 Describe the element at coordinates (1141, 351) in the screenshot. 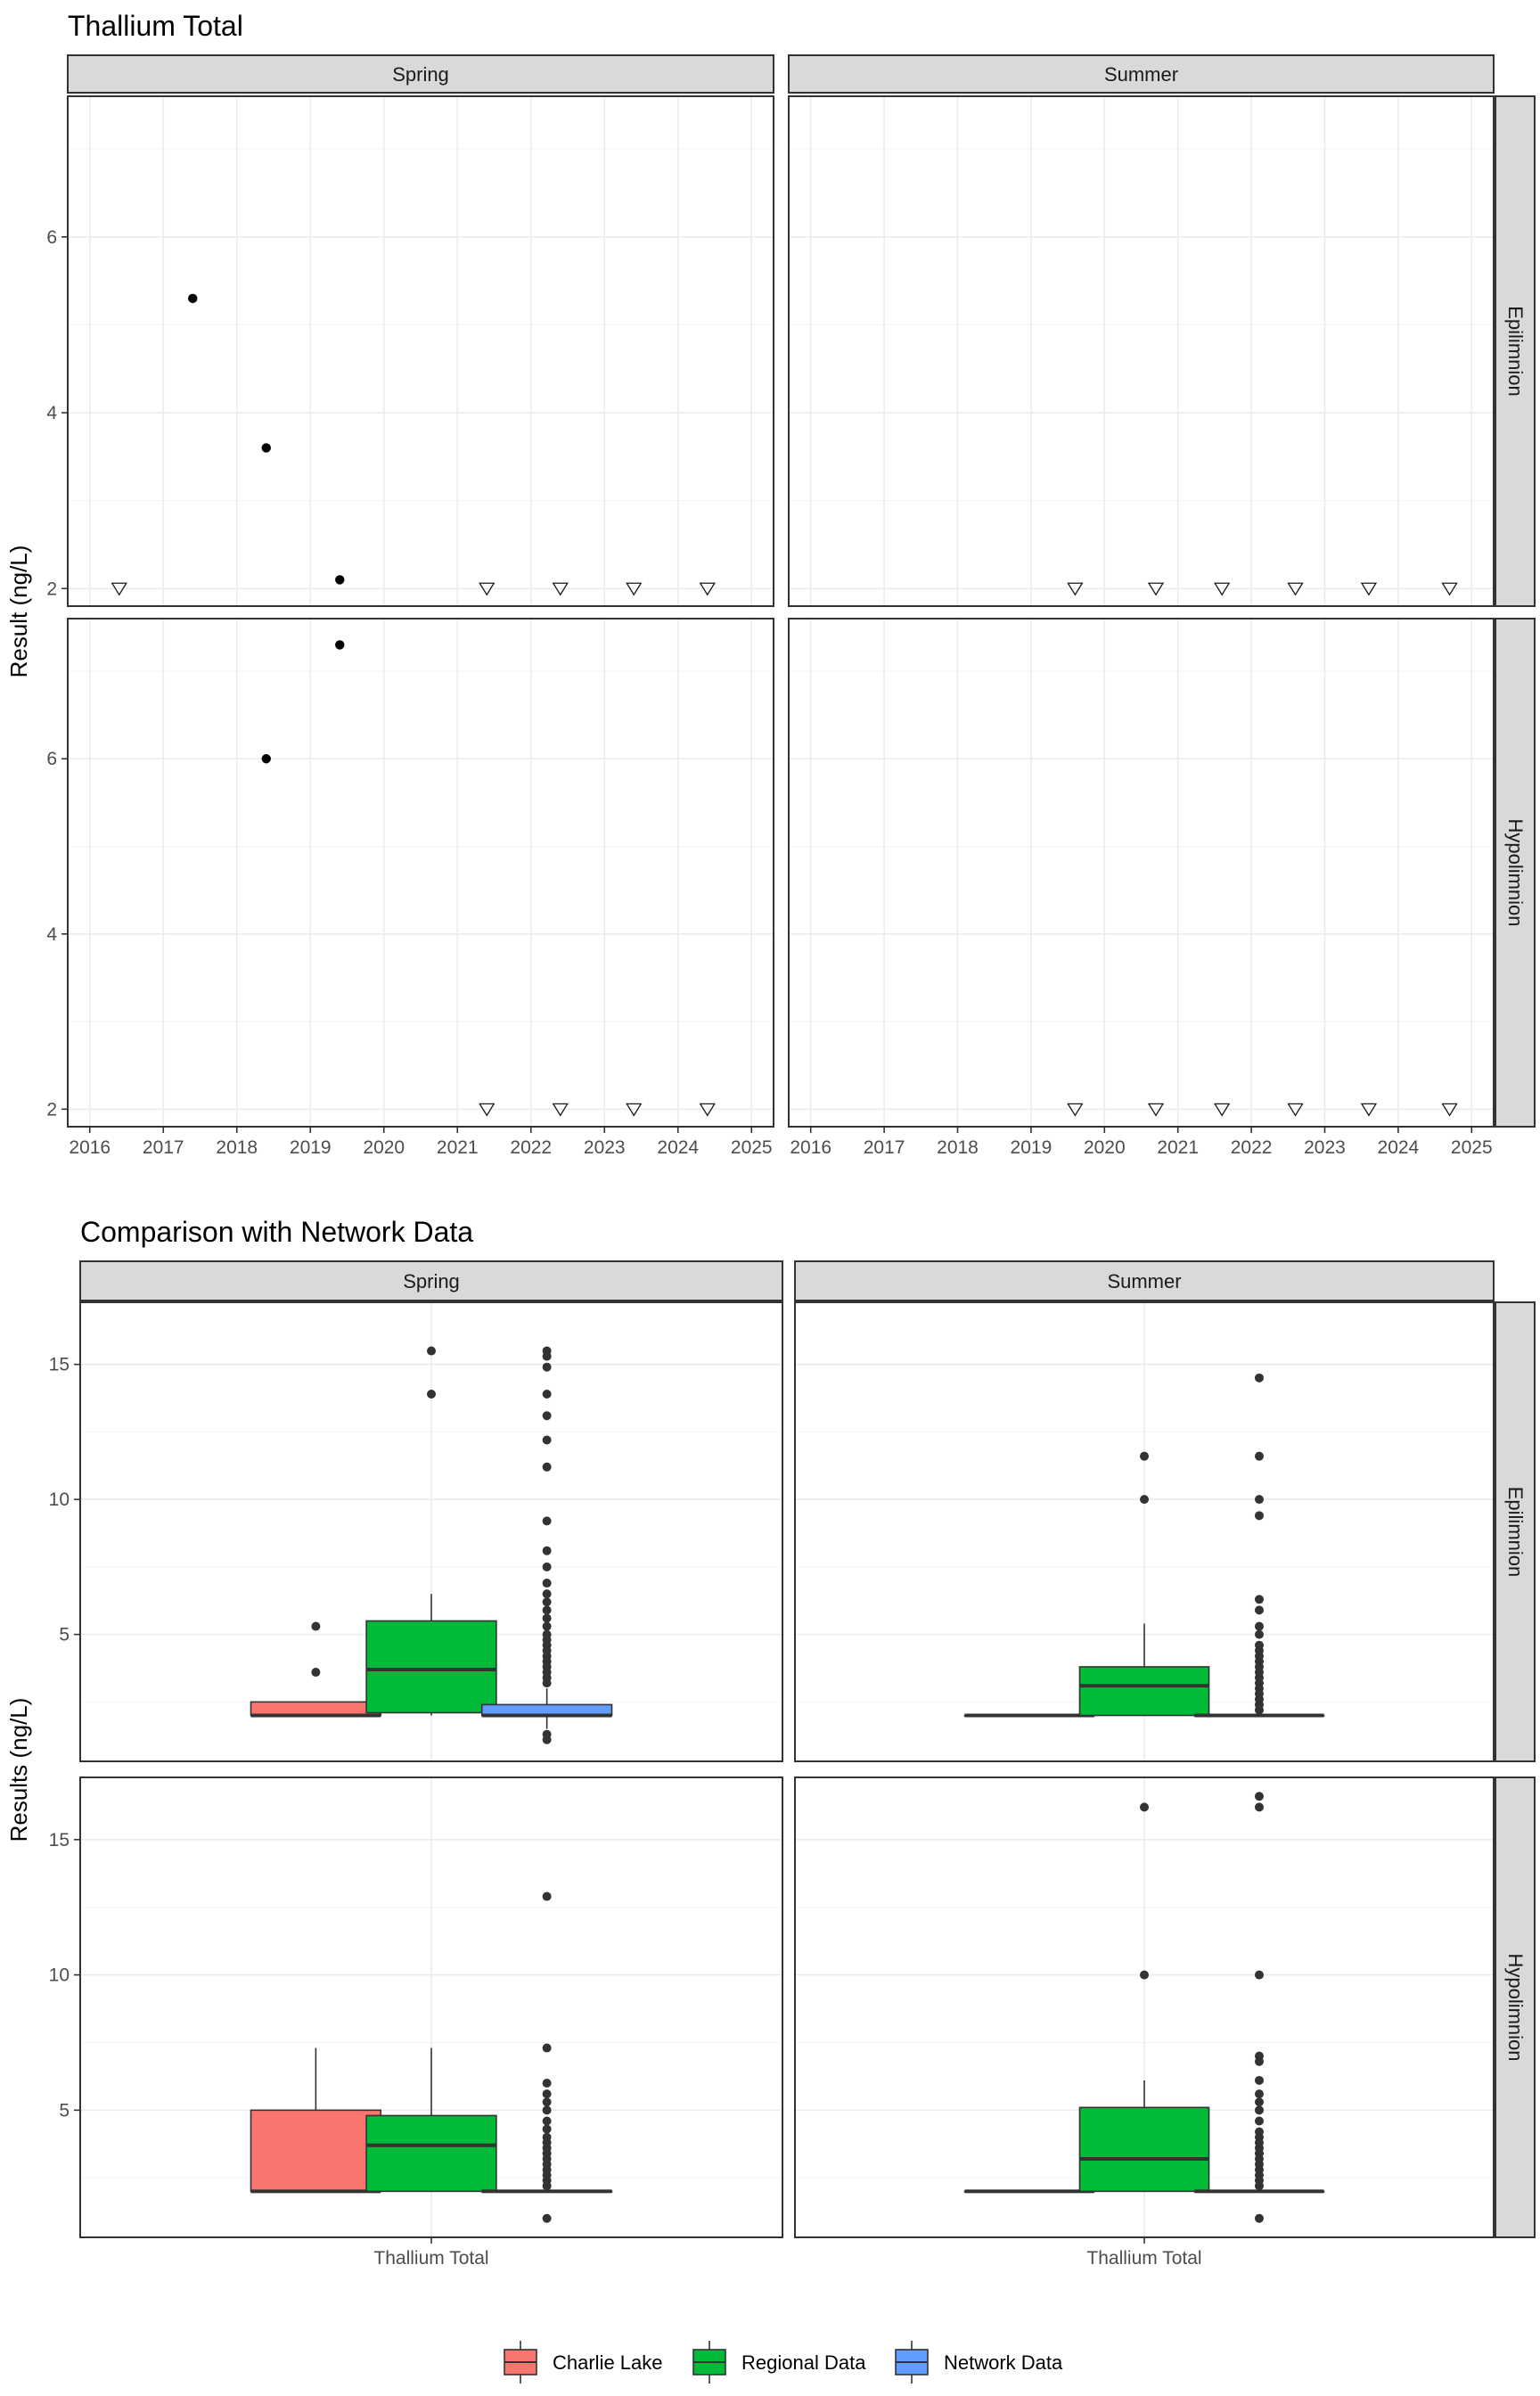

I see `chart1-panel-summer-epilimnion-border` at that location.